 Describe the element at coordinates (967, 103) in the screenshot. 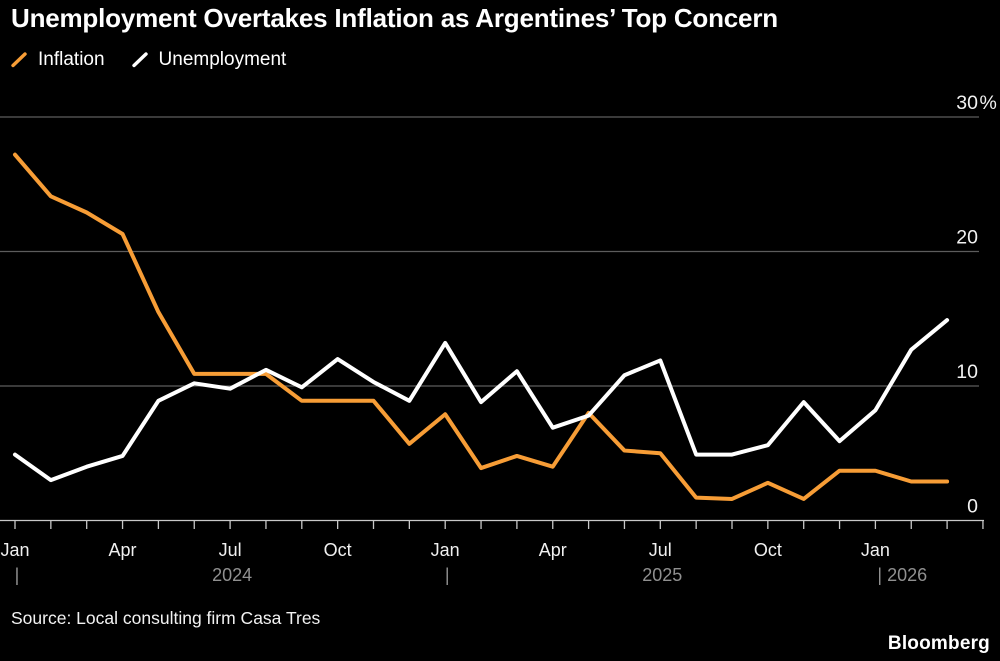

I see `y-axis-label-30: 30` at that location.